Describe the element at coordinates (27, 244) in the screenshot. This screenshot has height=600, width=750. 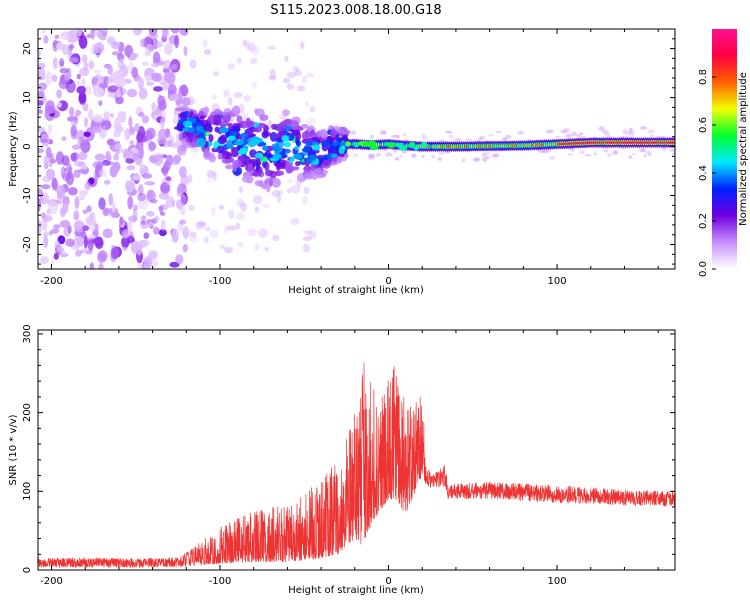
I see `y-tick-label: -20` at that location.